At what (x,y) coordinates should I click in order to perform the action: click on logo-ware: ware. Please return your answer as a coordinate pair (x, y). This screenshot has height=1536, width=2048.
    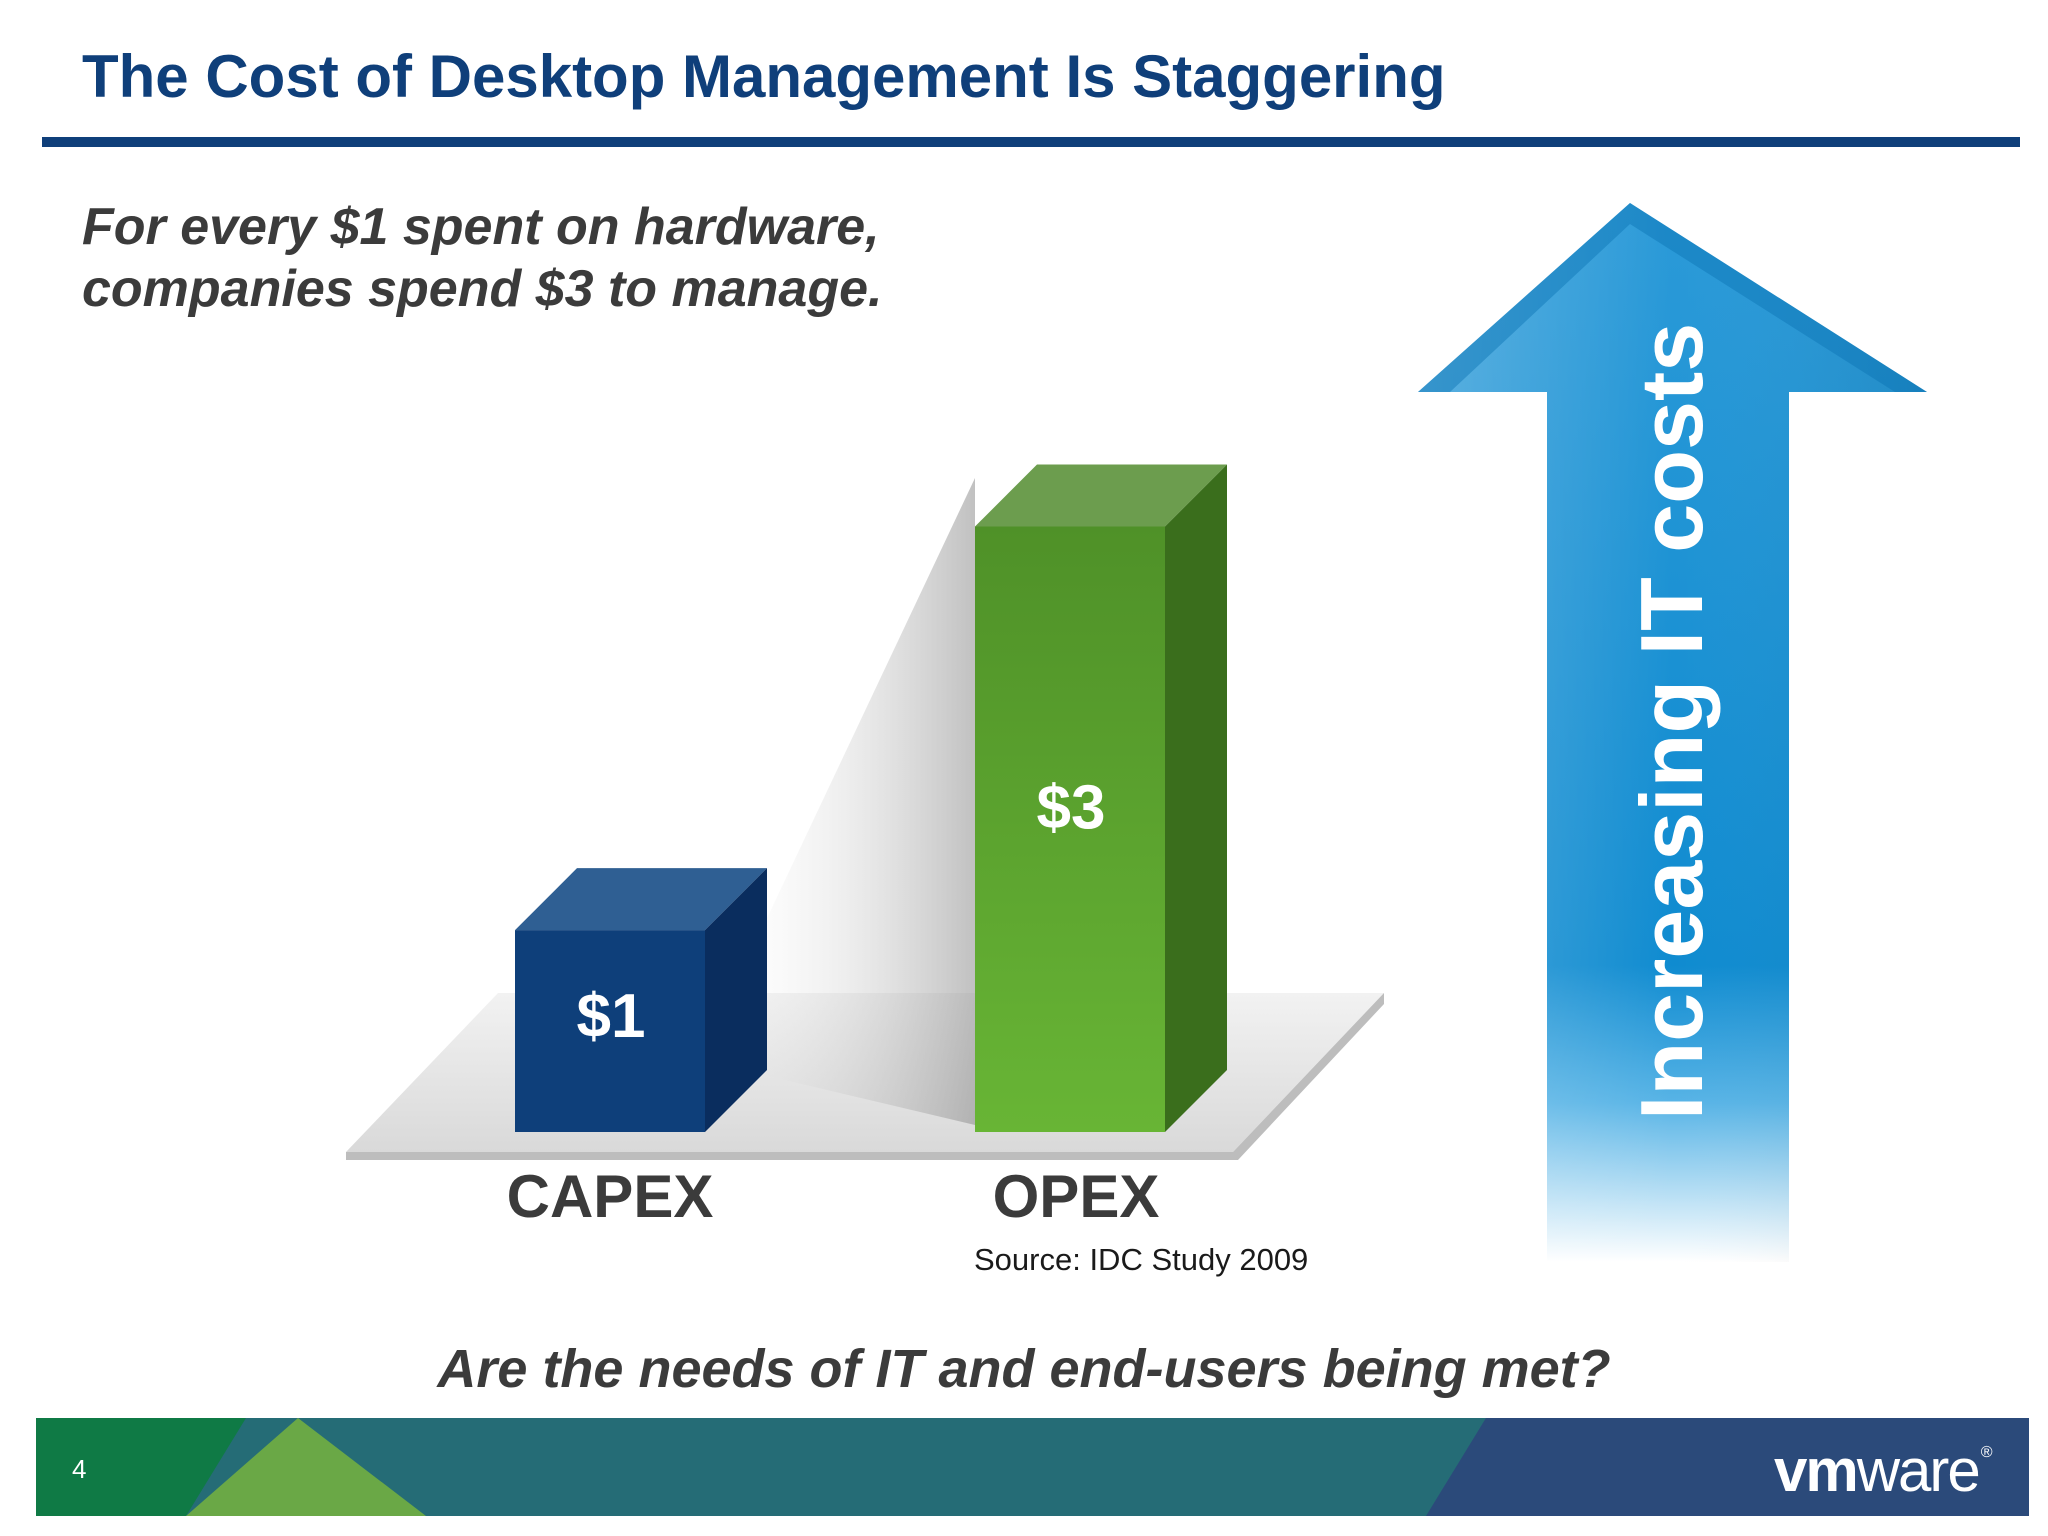
    Looking at the image, I should click on (1918, 1470).